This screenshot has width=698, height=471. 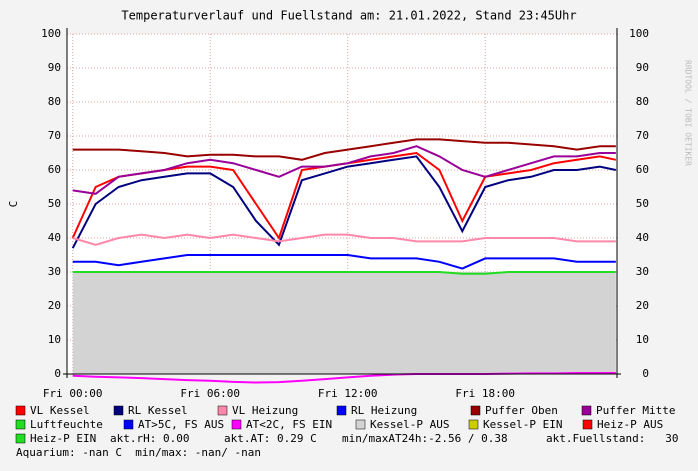 I want to click on x-tick-label: Fri 00:00, so click(x=73, y=393).